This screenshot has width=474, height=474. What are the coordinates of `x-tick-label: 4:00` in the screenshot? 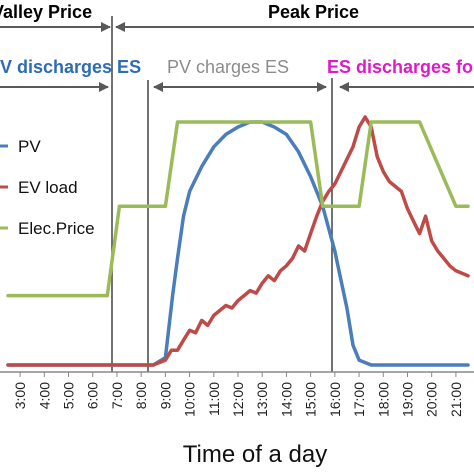 It's located at (44, 395).